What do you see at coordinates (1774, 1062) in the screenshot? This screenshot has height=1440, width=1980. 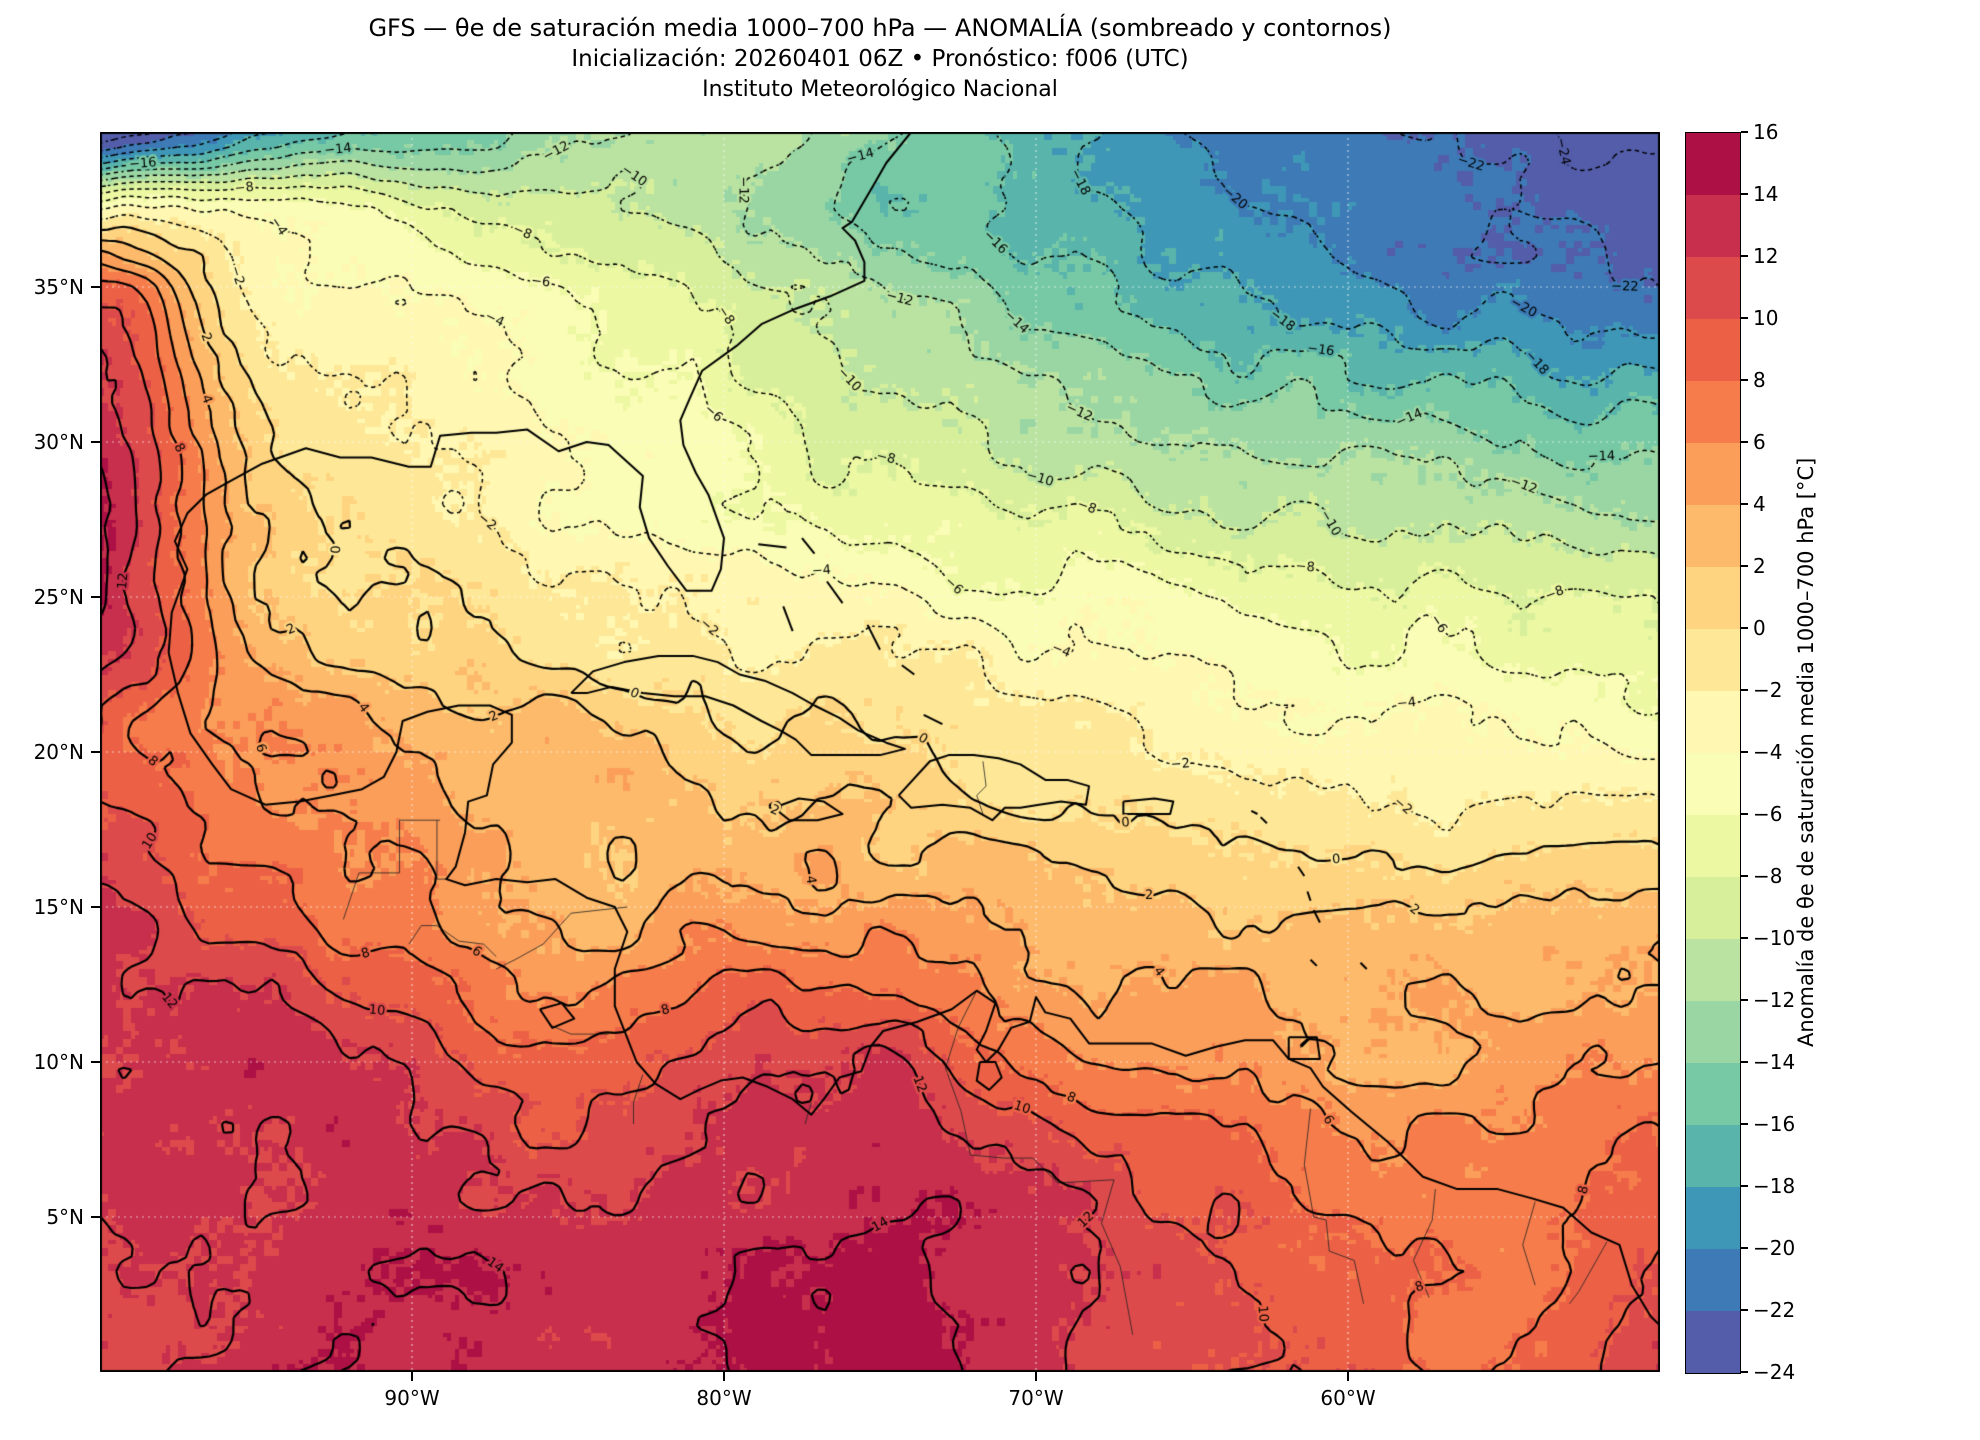 I see `colorbar-tick-label: −14` at bounding box center [1774, 1062].